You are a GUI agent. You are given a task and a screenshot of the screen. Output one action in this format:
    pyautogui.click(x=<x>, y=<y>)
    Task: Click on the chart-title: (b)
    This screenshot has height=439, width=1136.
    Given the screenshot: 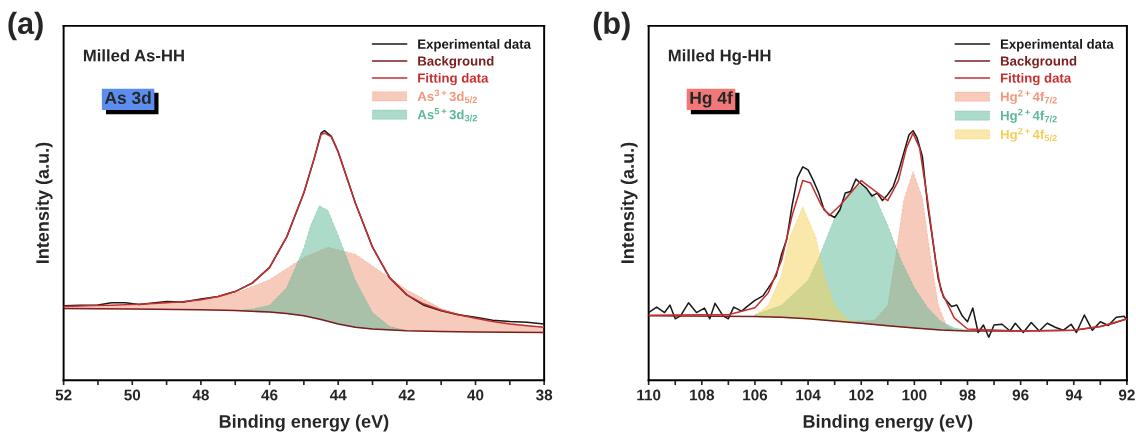 What is the action you would take?
    pyautogui.click(x=611, y=26)
    